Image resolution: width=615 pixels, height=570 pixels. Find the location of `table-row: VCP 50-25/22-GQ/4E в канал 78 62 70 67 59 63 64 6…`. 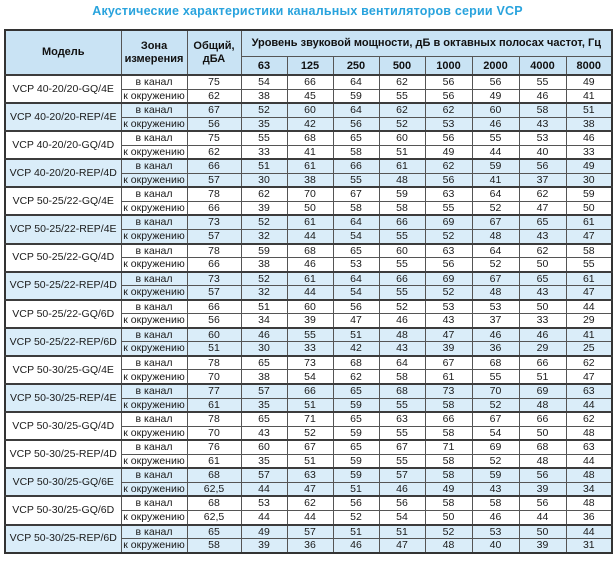

table-row: VCP 50-25/22-GQ/4E в канал 78 62 70 67 59 63 64 6… is located at coordinates (308, 201).